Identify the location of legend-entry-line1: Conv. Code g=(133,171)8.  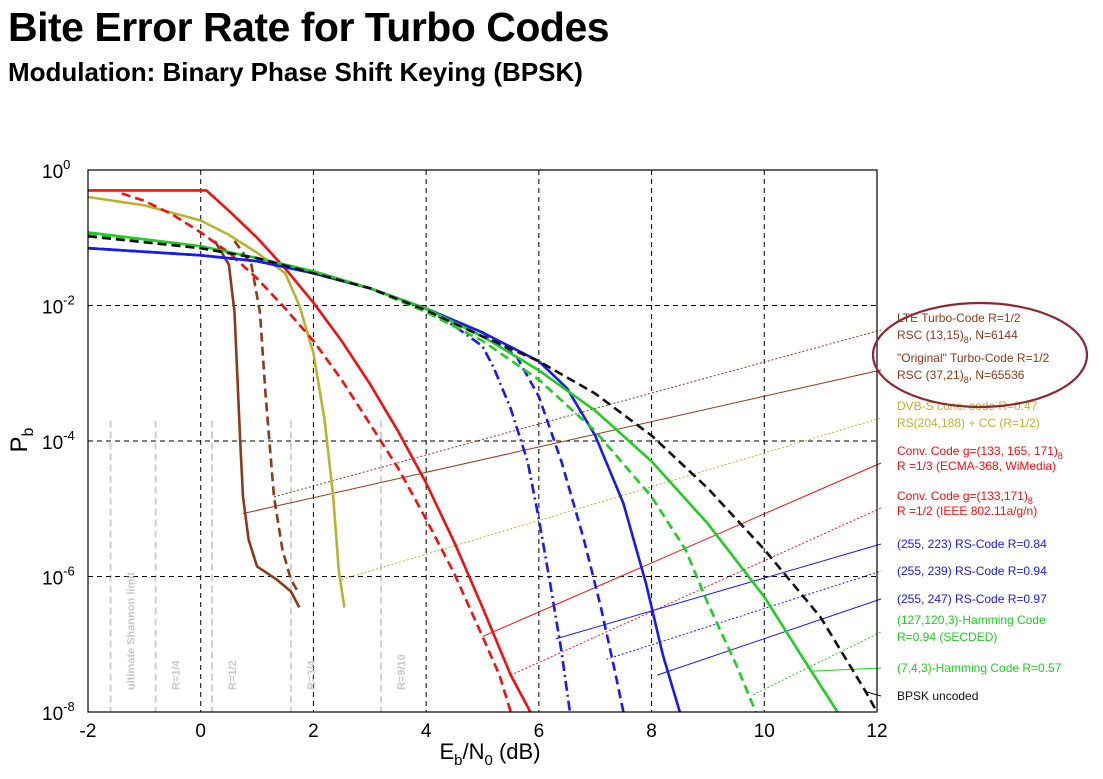
(965, 497).